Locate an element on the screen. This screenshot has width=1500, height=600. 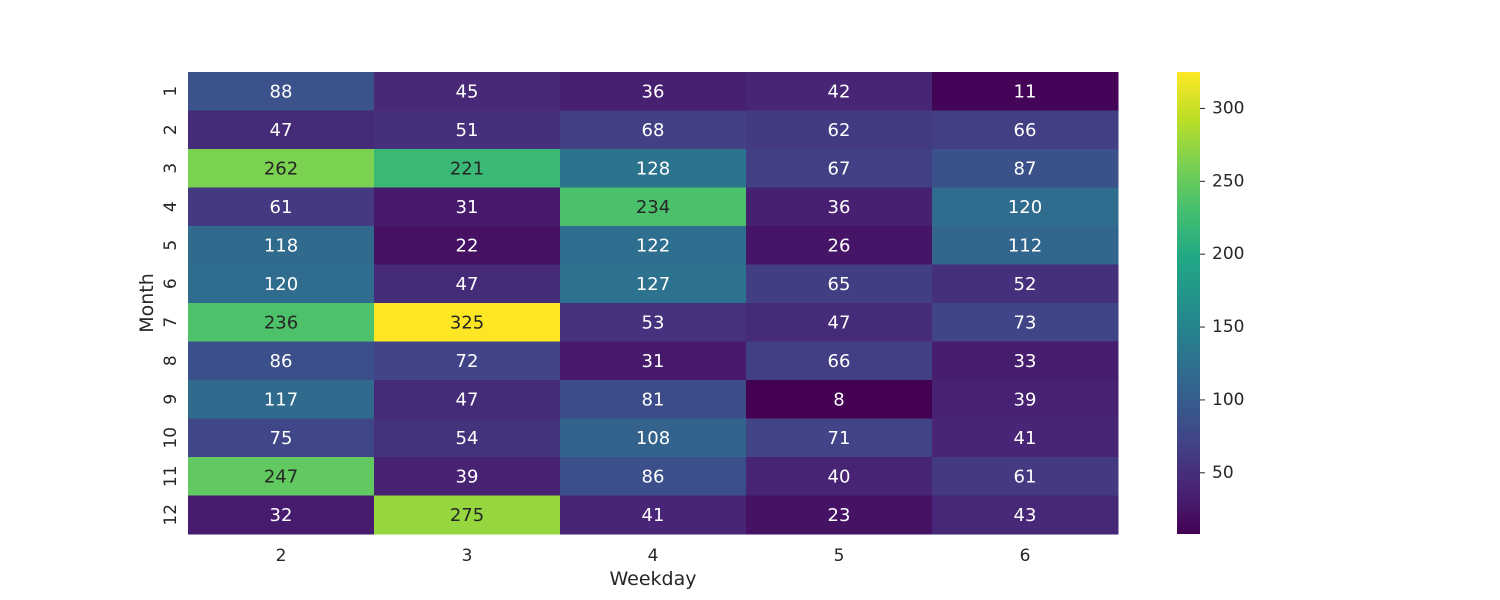
heatmap-cell-value: 54 is located at coordinates (467, 438).